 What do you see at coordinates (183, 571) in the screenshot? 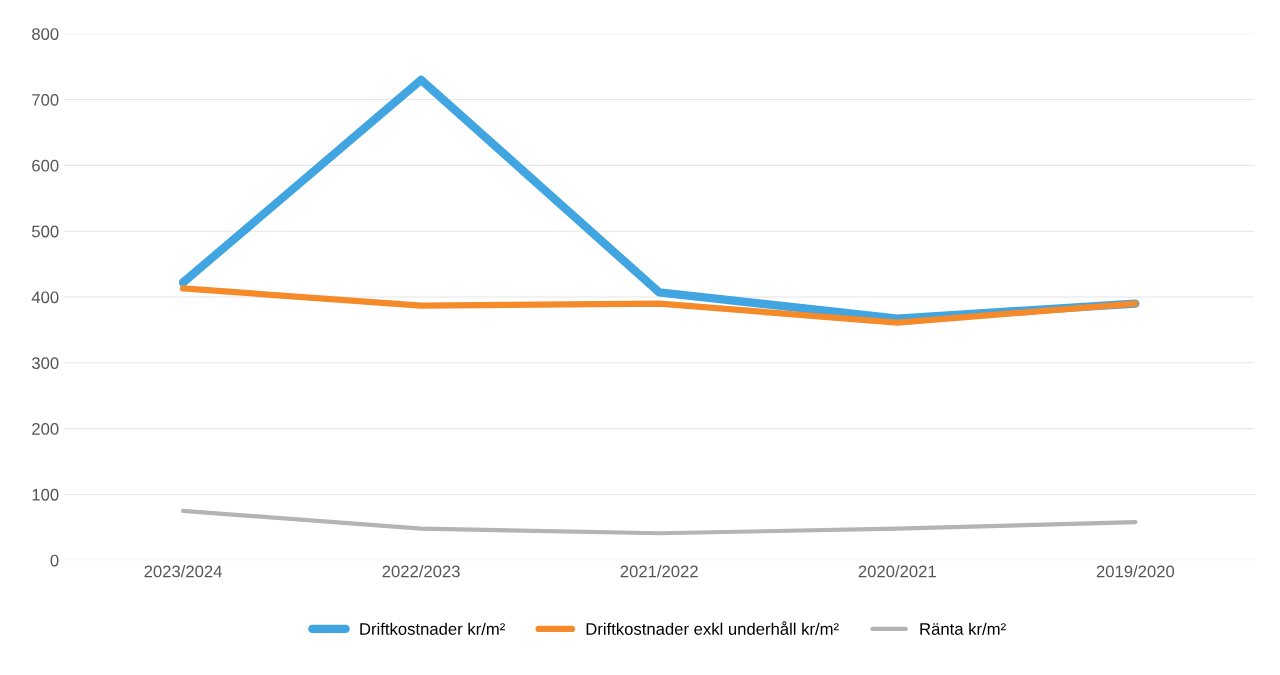
I see `x-tick-label: 2023/2024` at bounding box center [183, 571].